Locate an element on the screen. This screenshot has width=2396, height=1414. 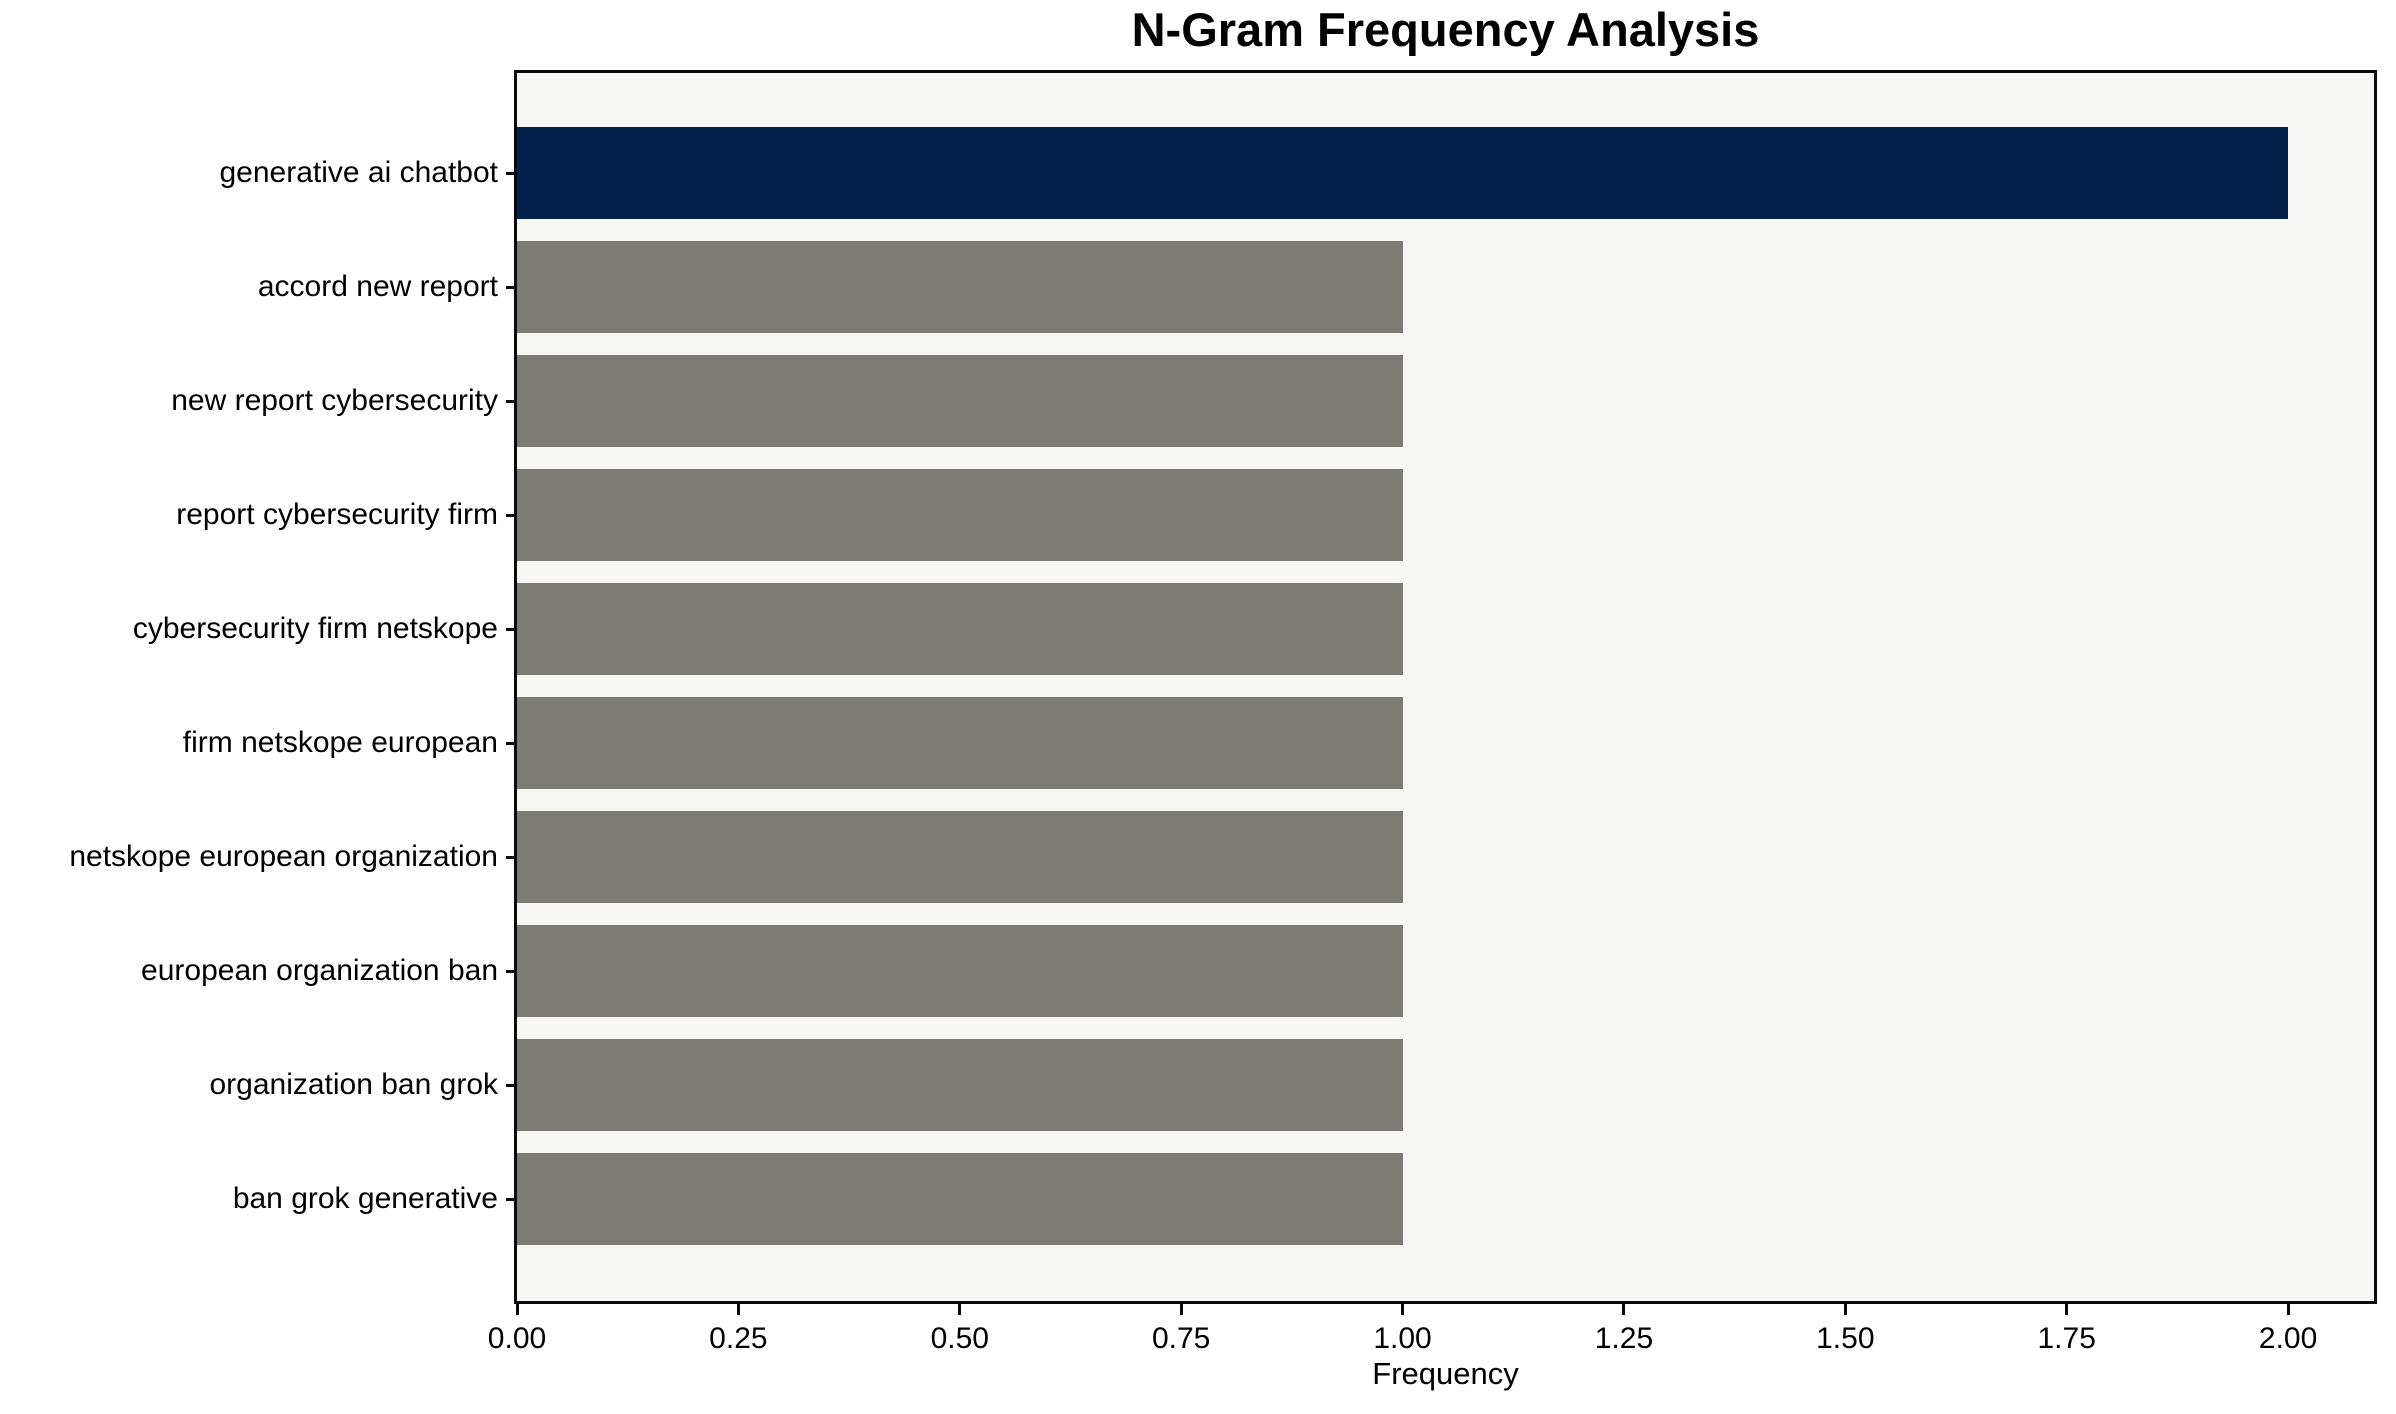
x-tick-label: 0.00 is located at coordinates (517, 1338).